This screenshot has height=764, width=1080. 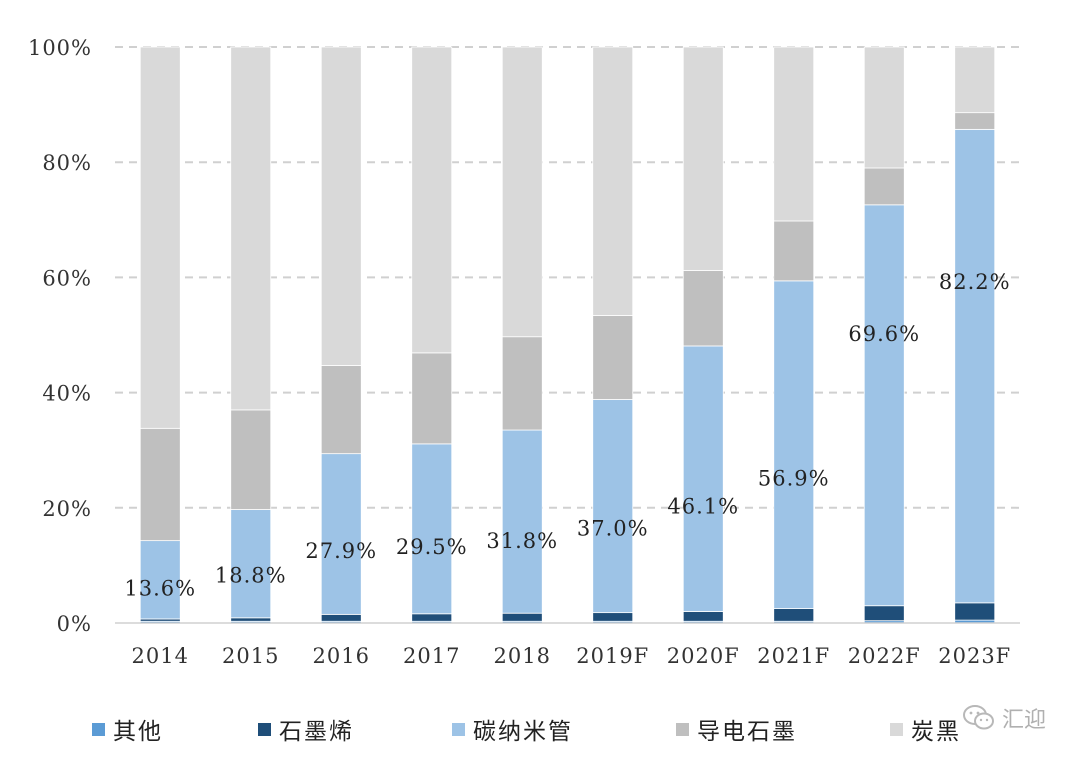 I want to click on legend-item: 导电石墨, so click(x=736, y=729).